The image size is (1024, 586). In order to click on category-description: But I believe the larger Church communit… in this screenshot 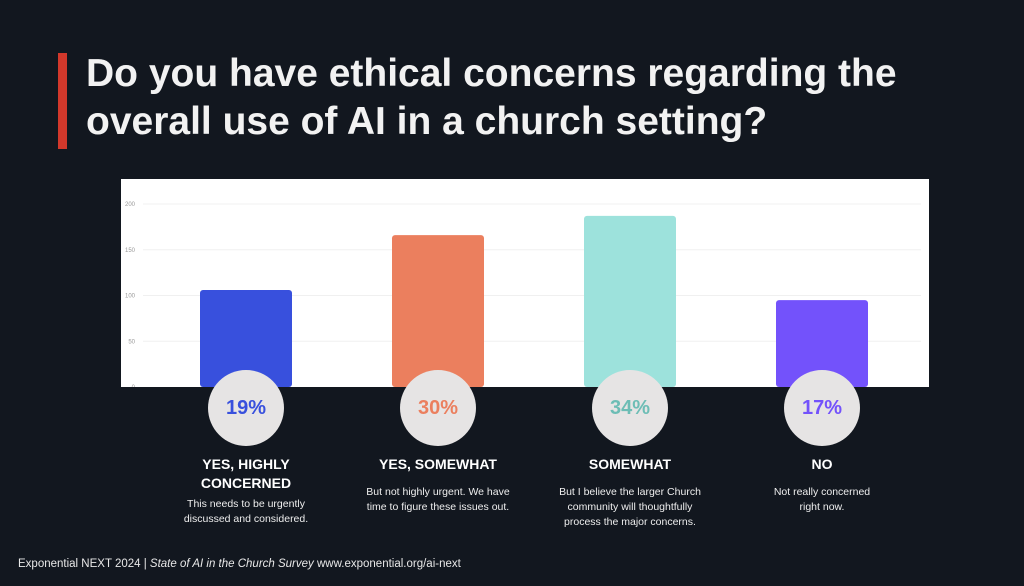, I will do `click(630, 507)`.